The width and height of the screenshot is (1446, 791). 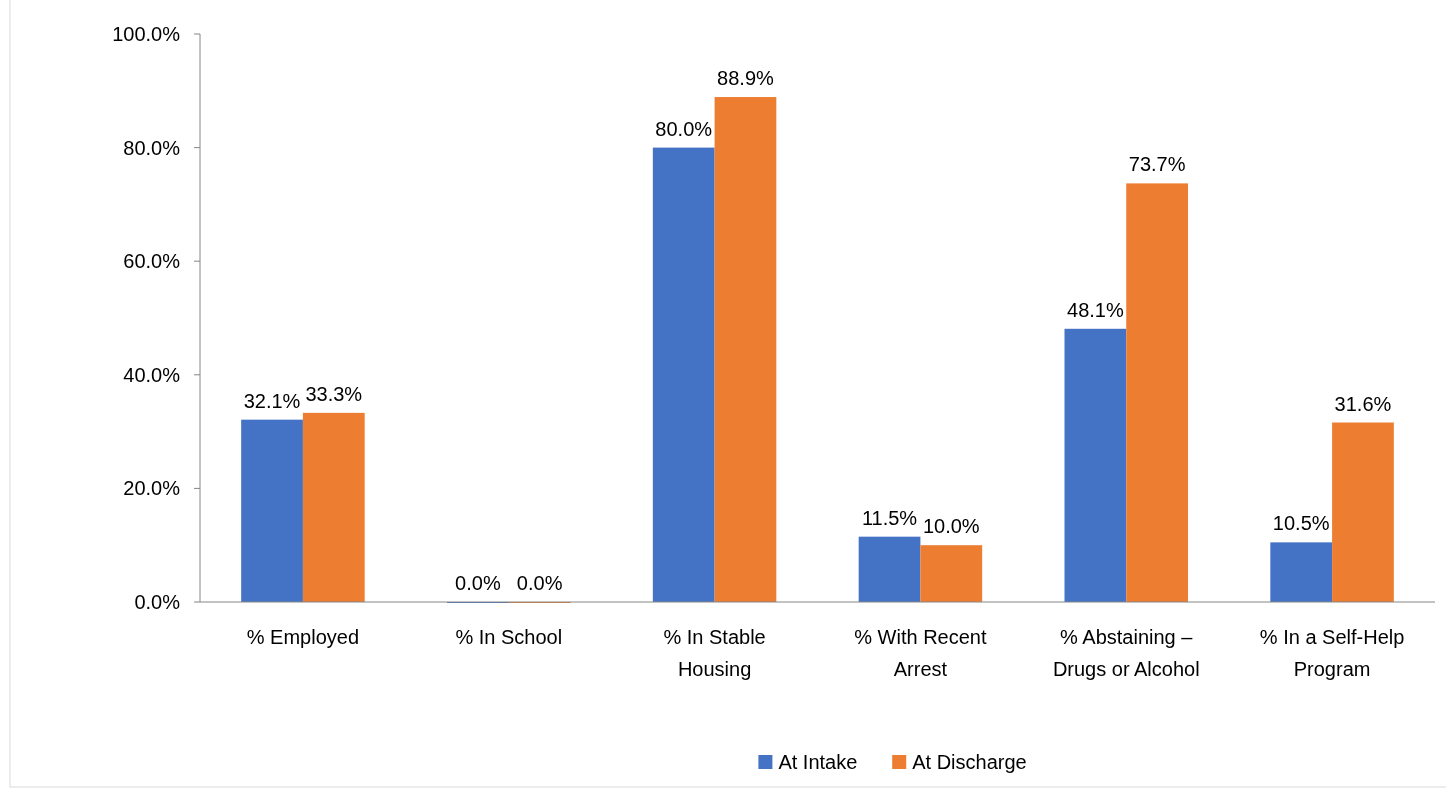 I want to click on data-label: 73.7%, so click(x=1157, y=164).